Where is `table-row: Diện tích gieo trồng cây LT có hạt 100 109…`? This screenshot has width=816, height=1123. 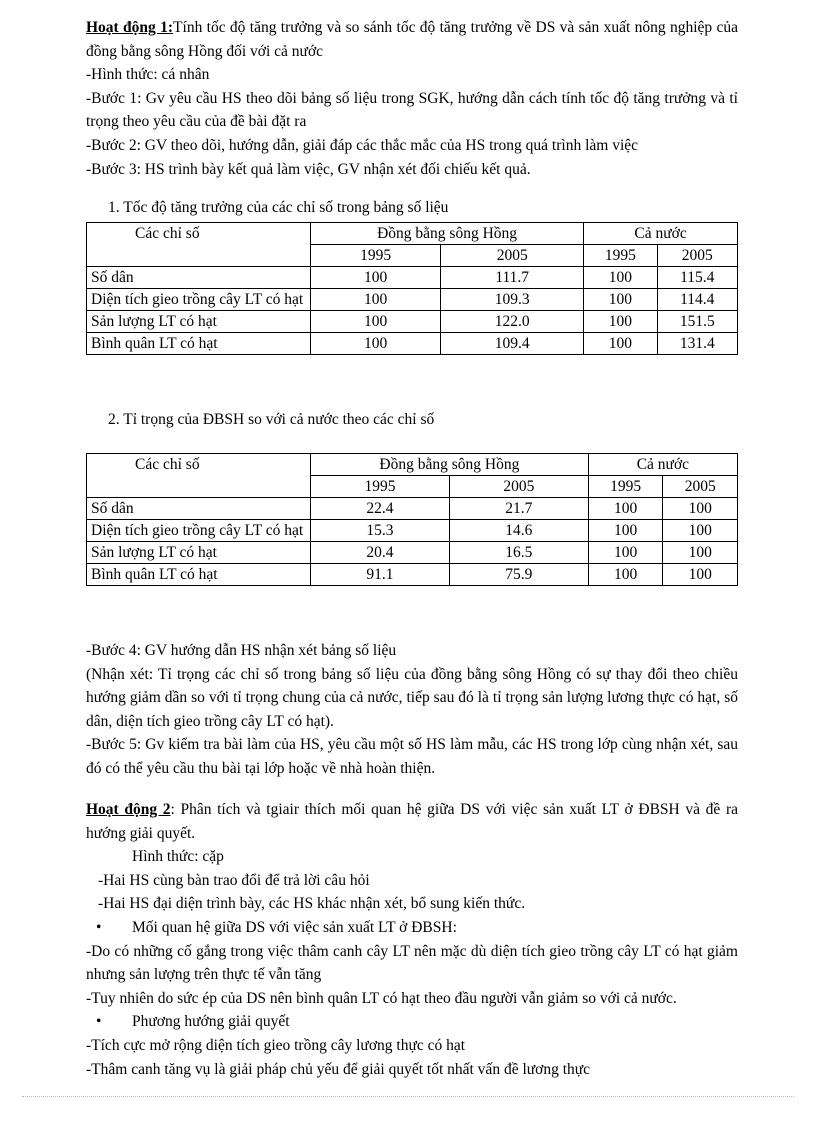 table-row: Diện tích gieo trồng cây LT có hạt 100 109… is located at coordinates (412, 299).